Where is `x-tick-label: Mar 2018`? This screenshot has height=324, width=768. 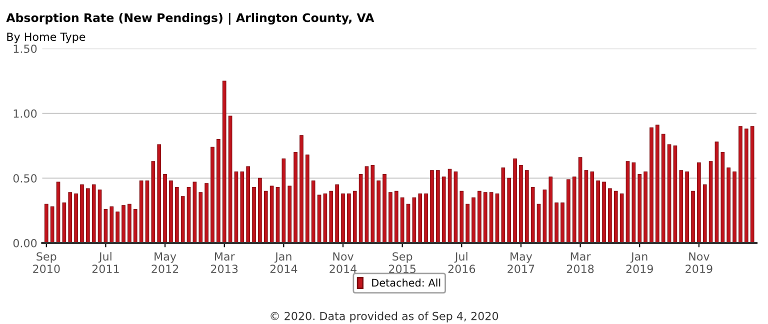 x-tick-label: Mar 2018 is located at coordinates (580, 263).